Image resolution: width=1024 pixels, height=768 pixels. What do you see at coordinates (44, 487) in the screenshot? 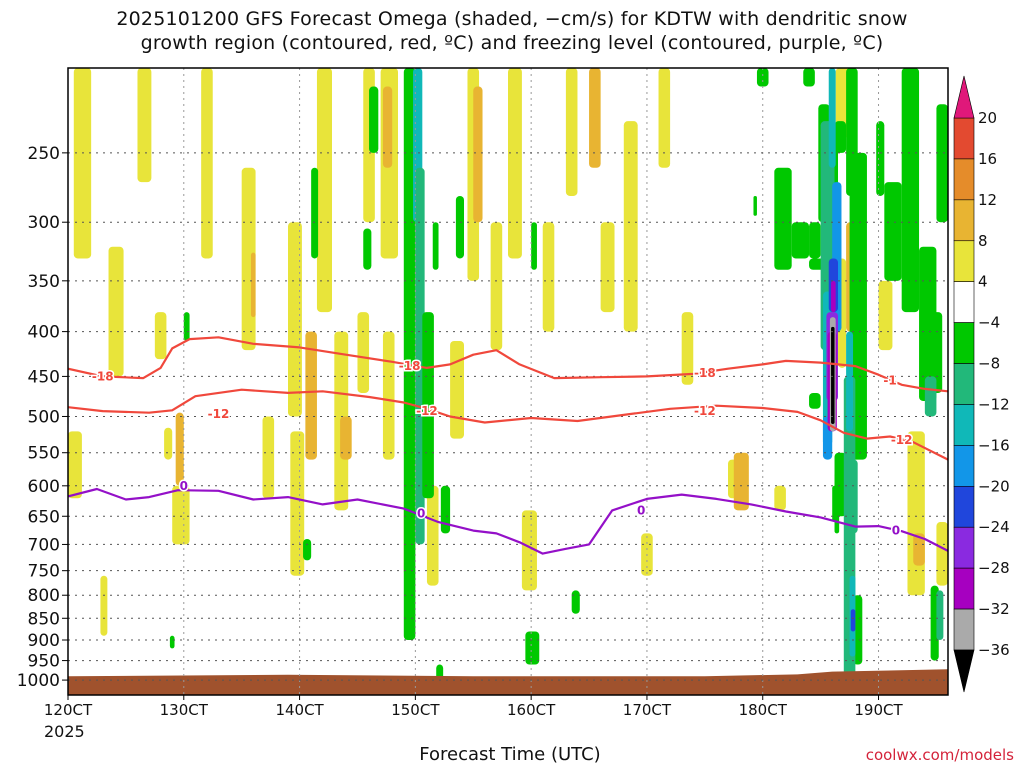
I see `y-tick-label: 600` at bounding box center [44, 487].